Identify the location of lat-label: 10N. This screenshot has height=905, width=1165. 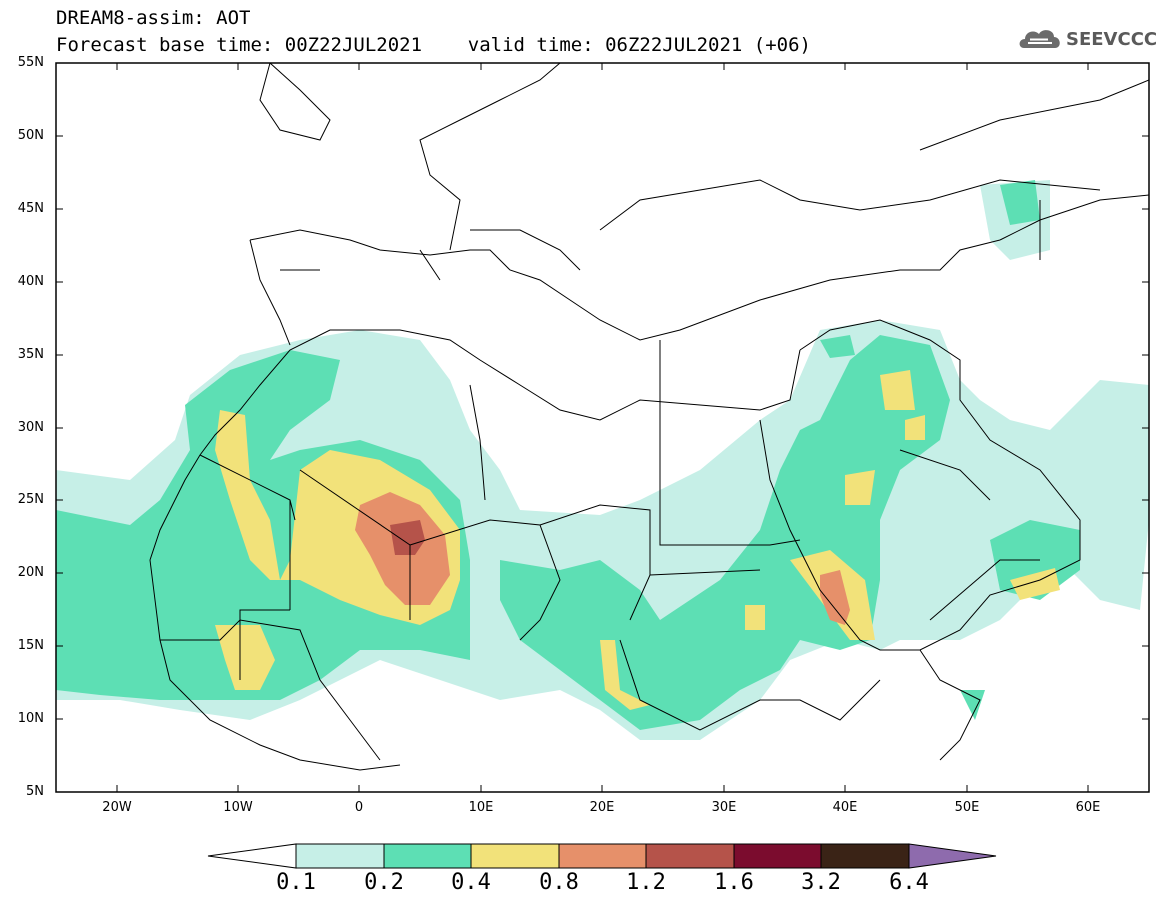
(30, 718).